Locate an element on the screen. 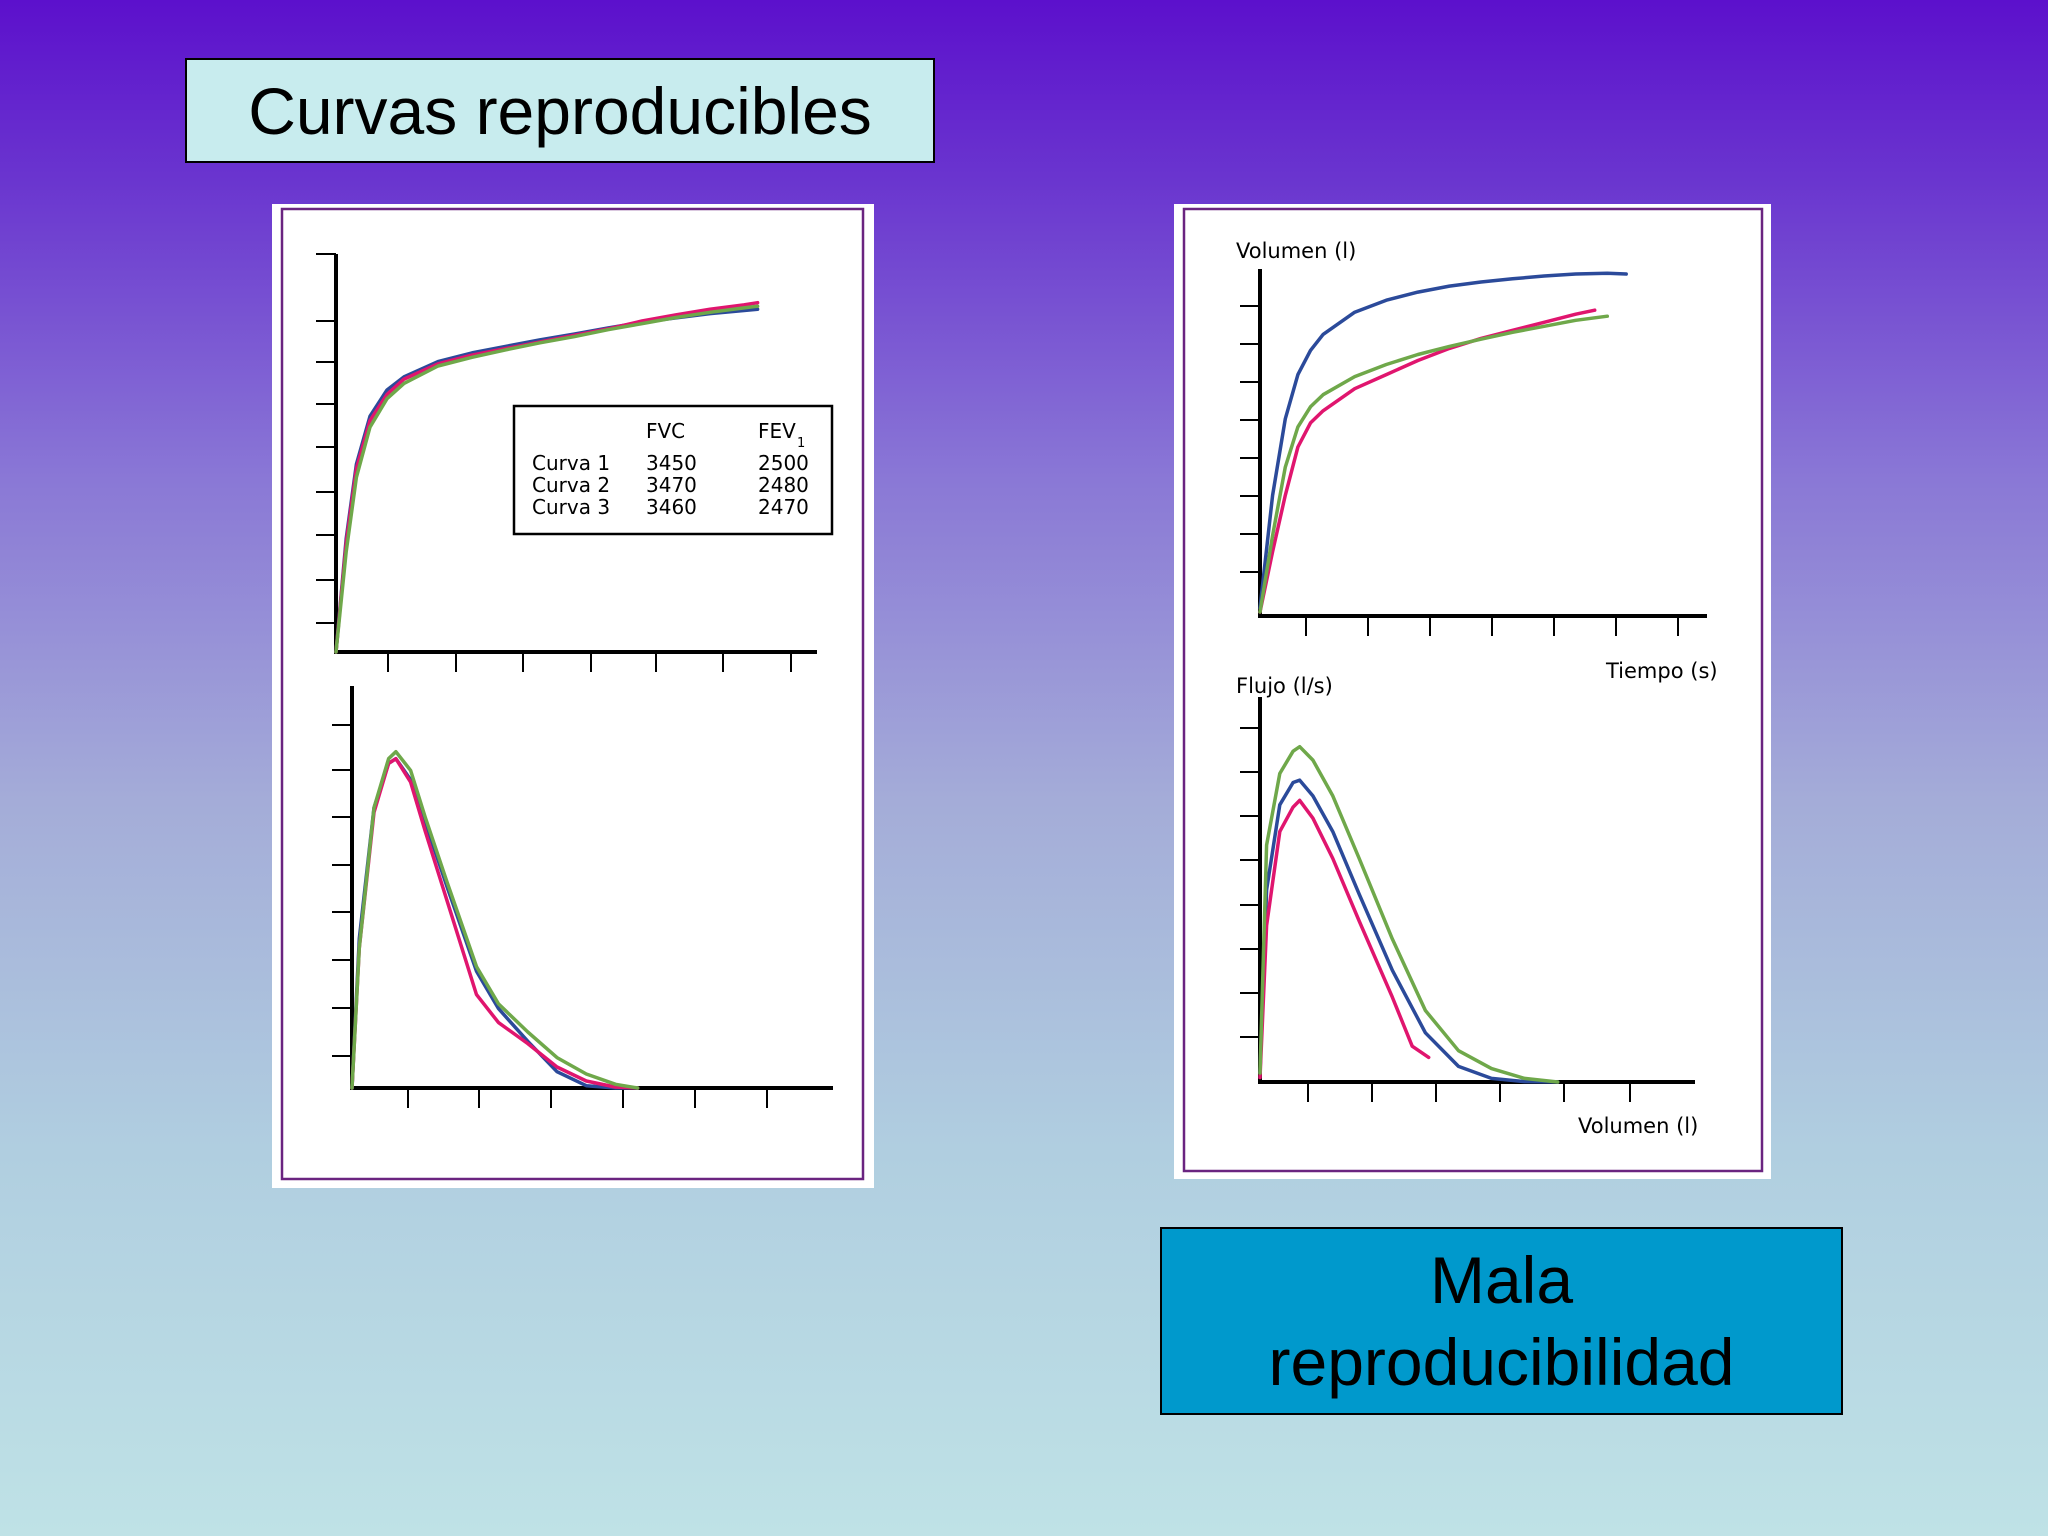  volume-time-chart-right is located at coordinates (1473, 452).